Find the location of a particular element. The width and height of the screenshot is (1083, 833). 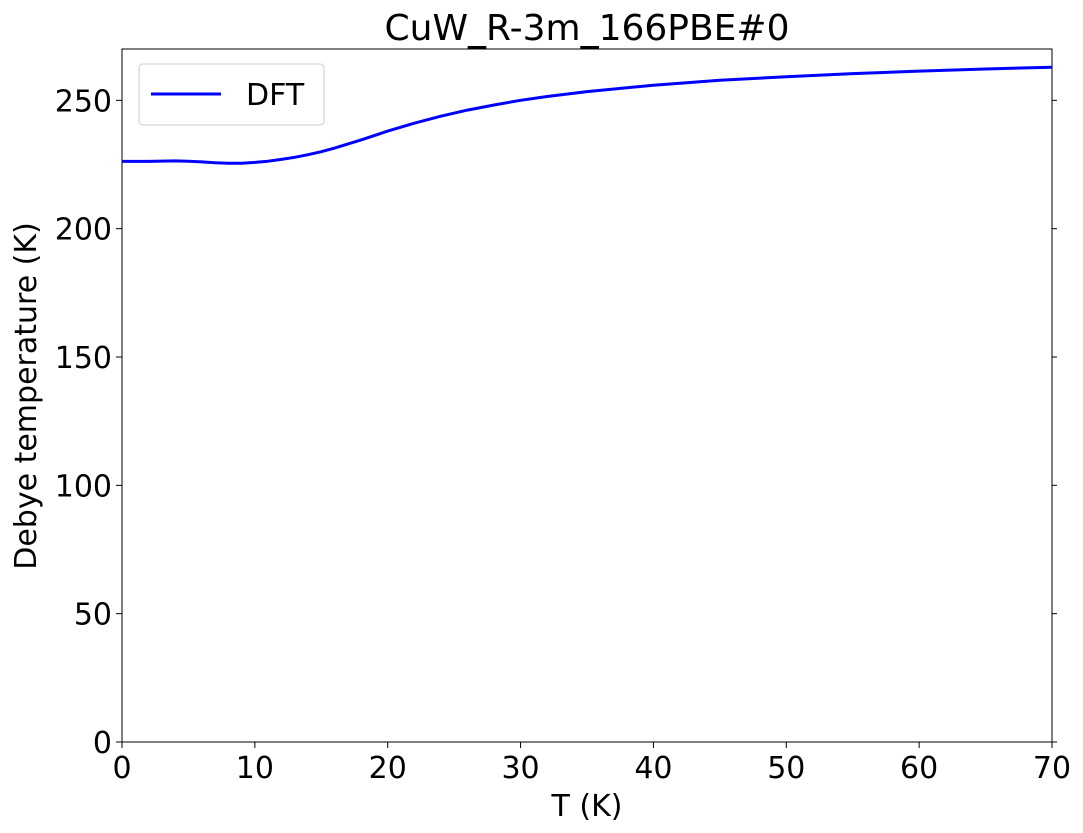

x-tick-label: 10 is located at coordinates (255, 768).